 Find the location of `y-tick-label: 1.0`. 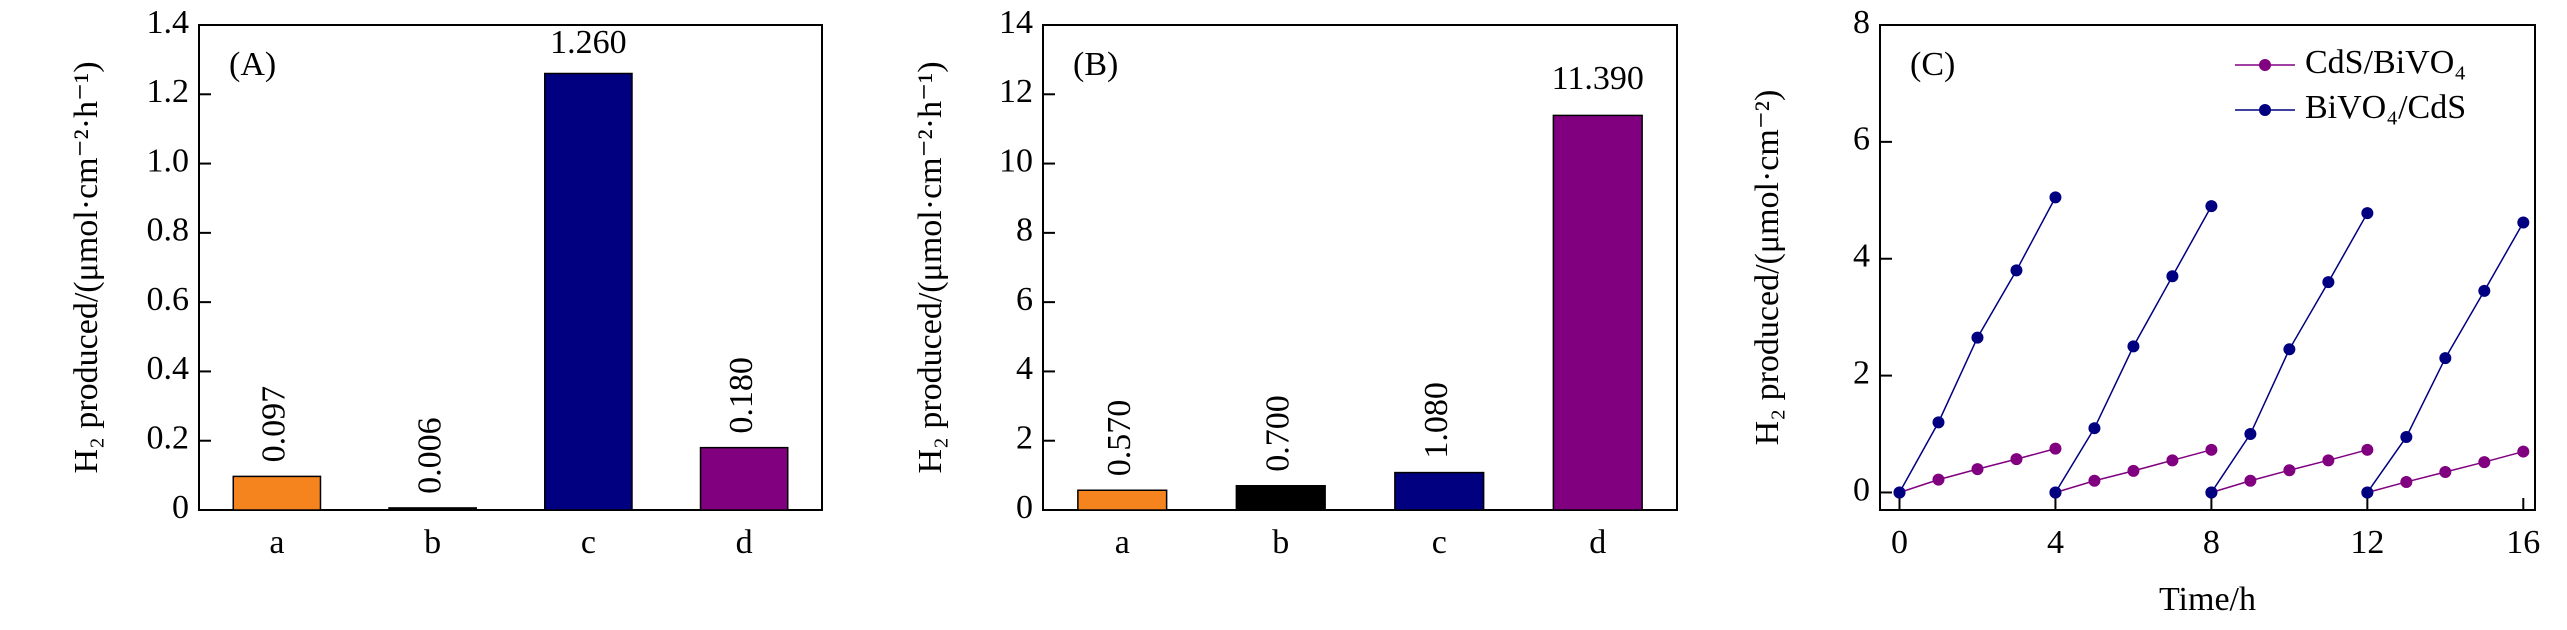

y-tick-label: 1.0 is located at coordinates (168, 160).